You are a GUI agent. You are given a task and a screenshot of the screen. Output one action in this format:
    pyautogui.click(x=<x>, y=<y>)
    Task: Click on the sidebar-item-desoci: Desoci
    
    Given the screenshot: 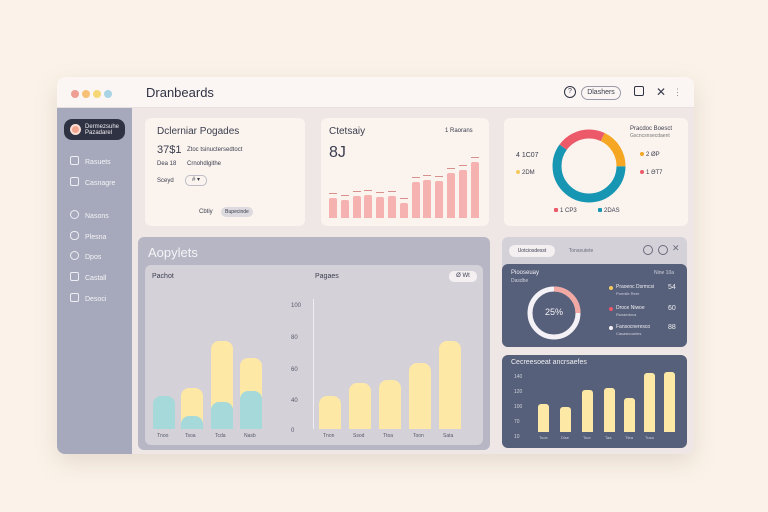 What is the action you would take?
    pyautogui.click(x=88, y=299)
    